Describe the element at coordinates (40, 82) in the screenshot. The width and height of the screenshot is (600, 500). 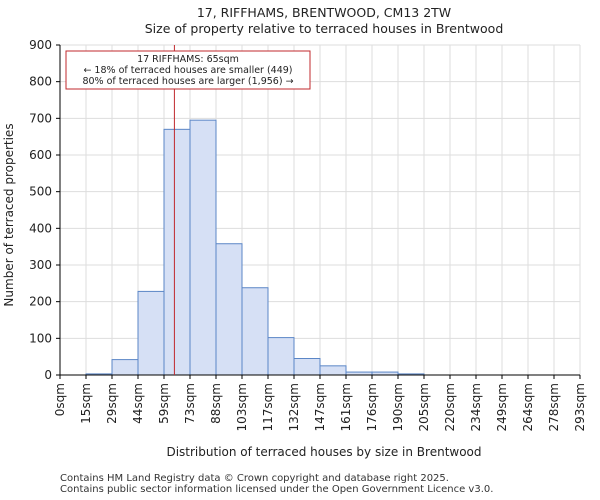
I see `y-tick-label: 800` at that location.